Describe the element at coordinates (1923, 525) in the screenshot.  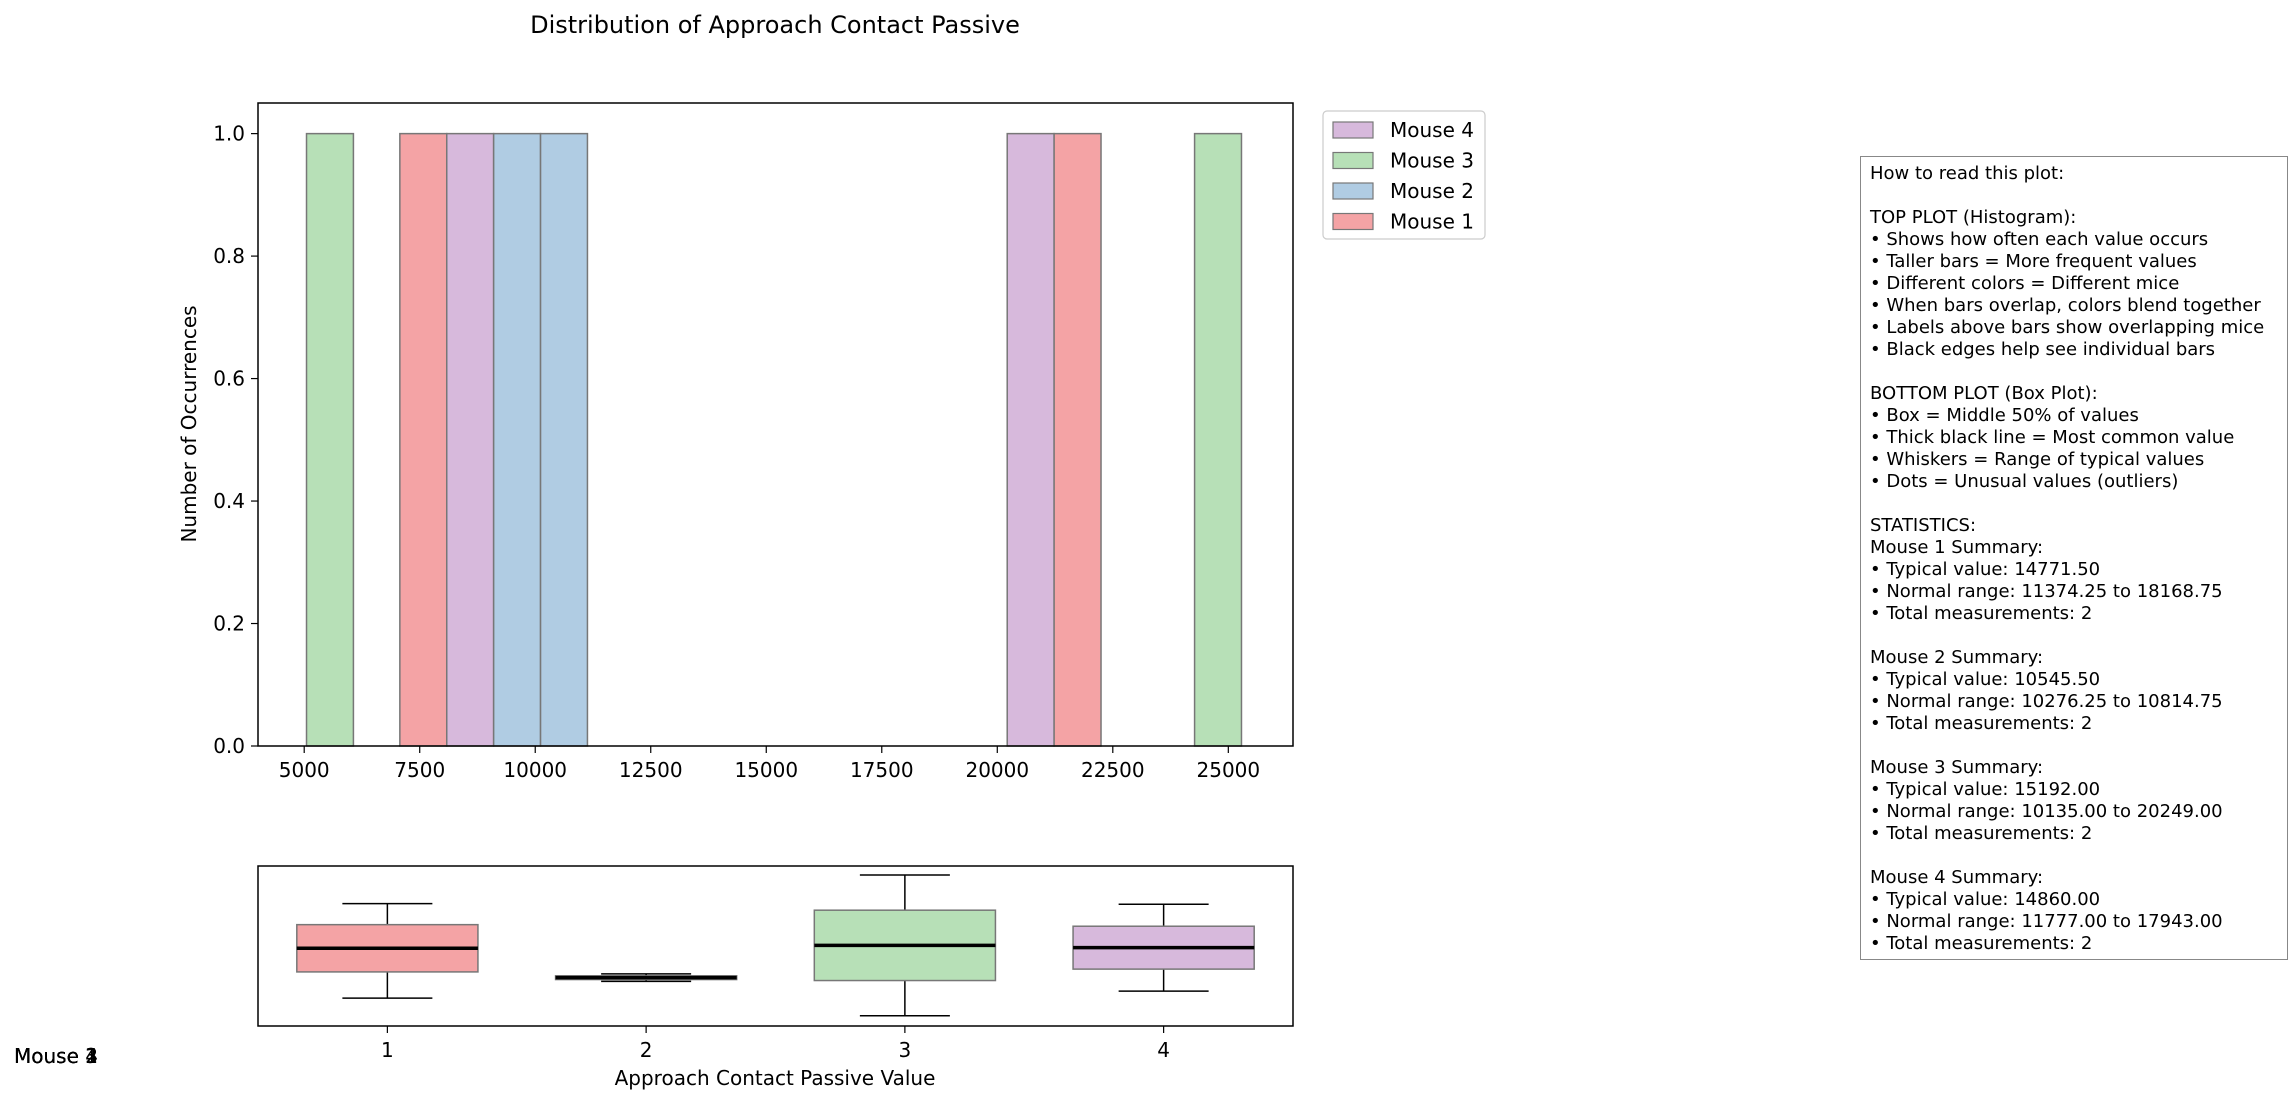
I see `info-line: STATISTICS:` at that location.